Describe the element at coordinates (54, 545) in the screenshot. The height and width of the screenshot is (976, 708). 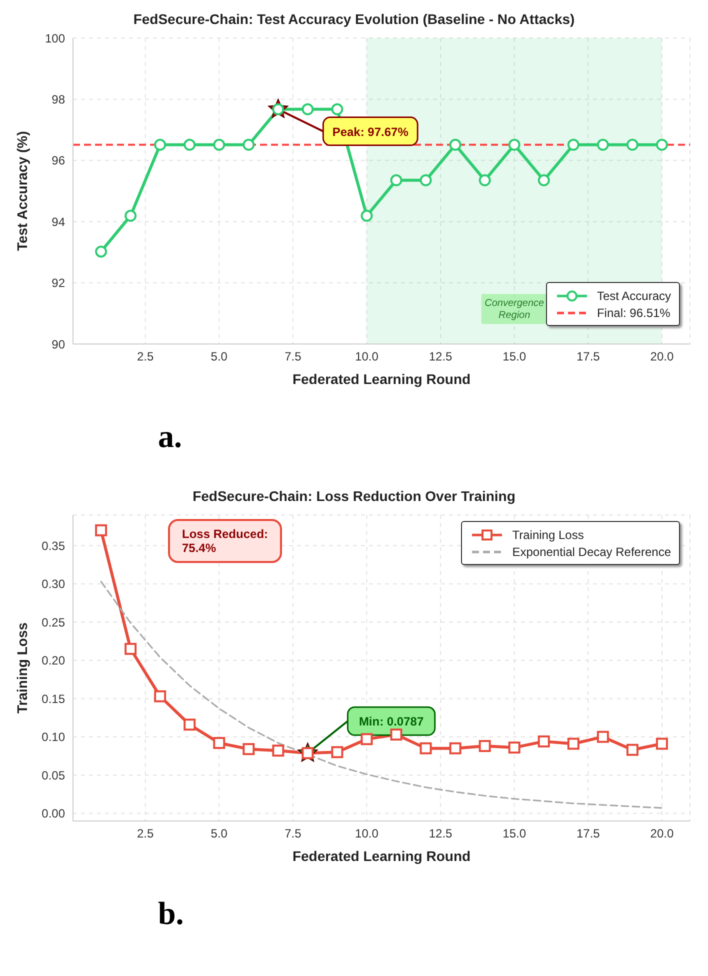
I see `y-tick-label: 0.35` at that location.